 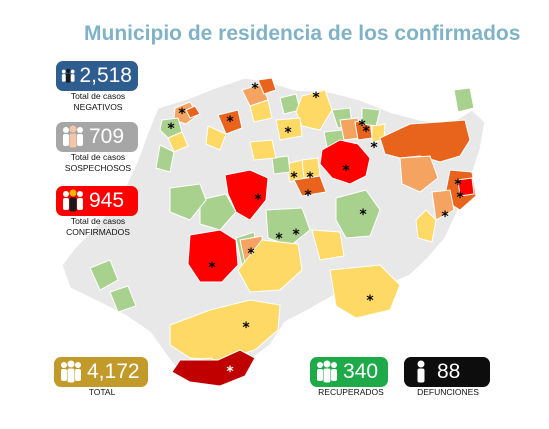 I want to click on confirmados-caption: Total de casos CONFIRMADOS, so click(x=98, y=227).